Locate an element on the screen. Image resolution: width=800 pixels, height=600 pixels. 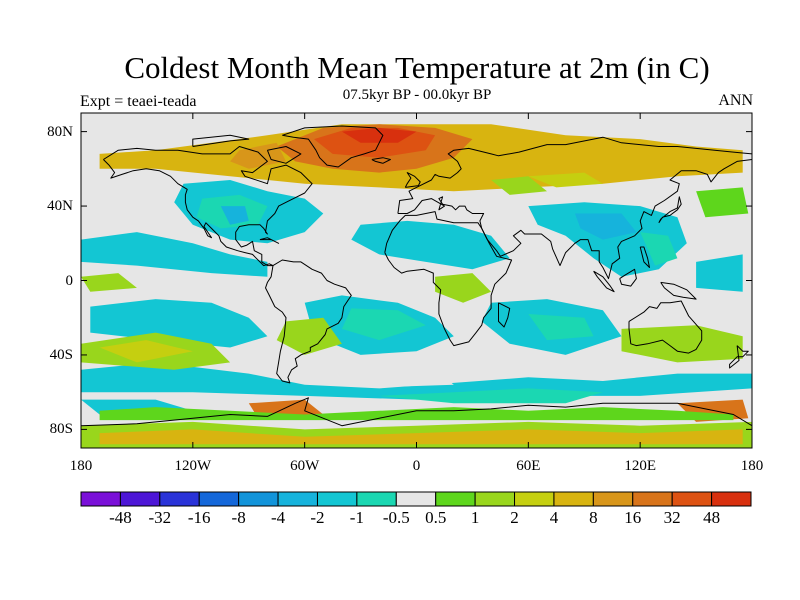
lon-label-60w: 60W is located at coordinates (305, 466).